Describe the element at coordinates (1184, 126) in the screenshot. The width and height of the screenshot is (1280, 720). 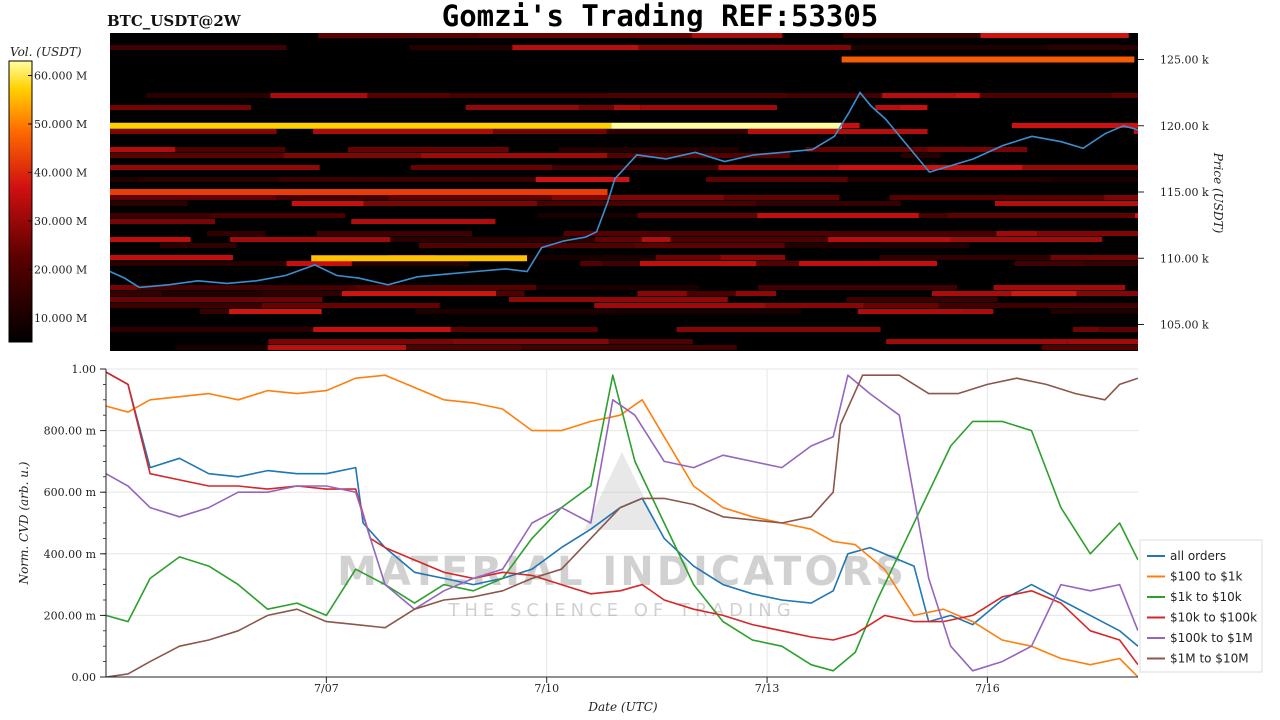
I see `price-tick-label: 120.00 k` at that location.